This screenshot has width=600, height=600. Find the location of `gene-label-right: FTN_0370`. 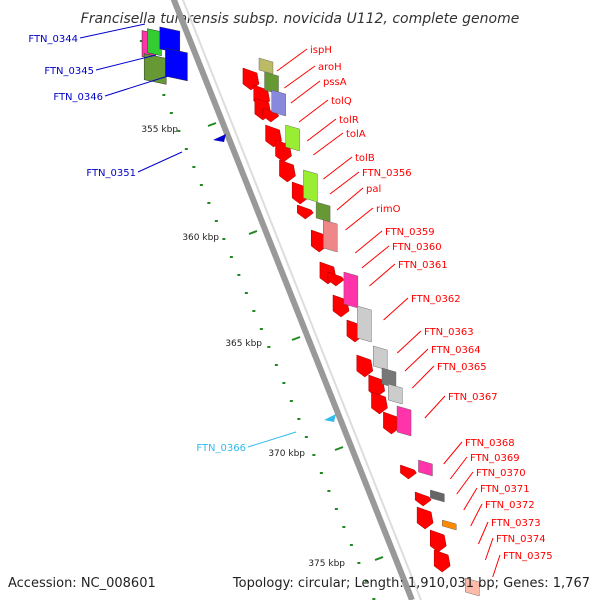

gene-label-right: FTN_0370 is located at coordinates (501, 473).